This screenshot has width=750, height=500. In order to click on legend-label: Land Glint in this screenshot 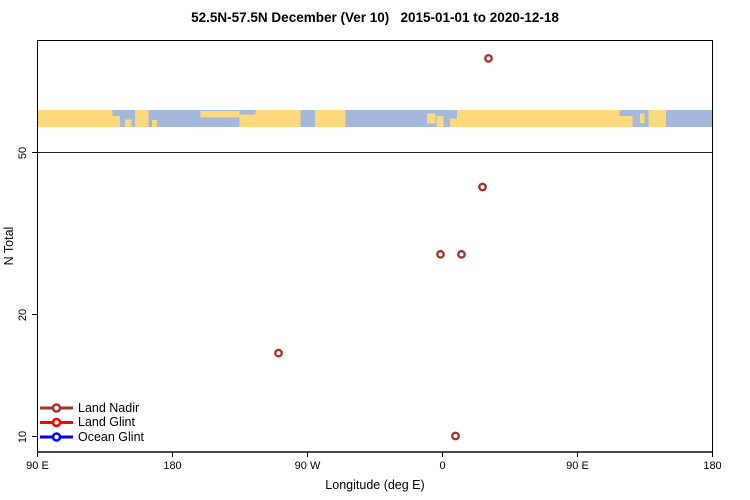, I will do `click(106, 422)`.